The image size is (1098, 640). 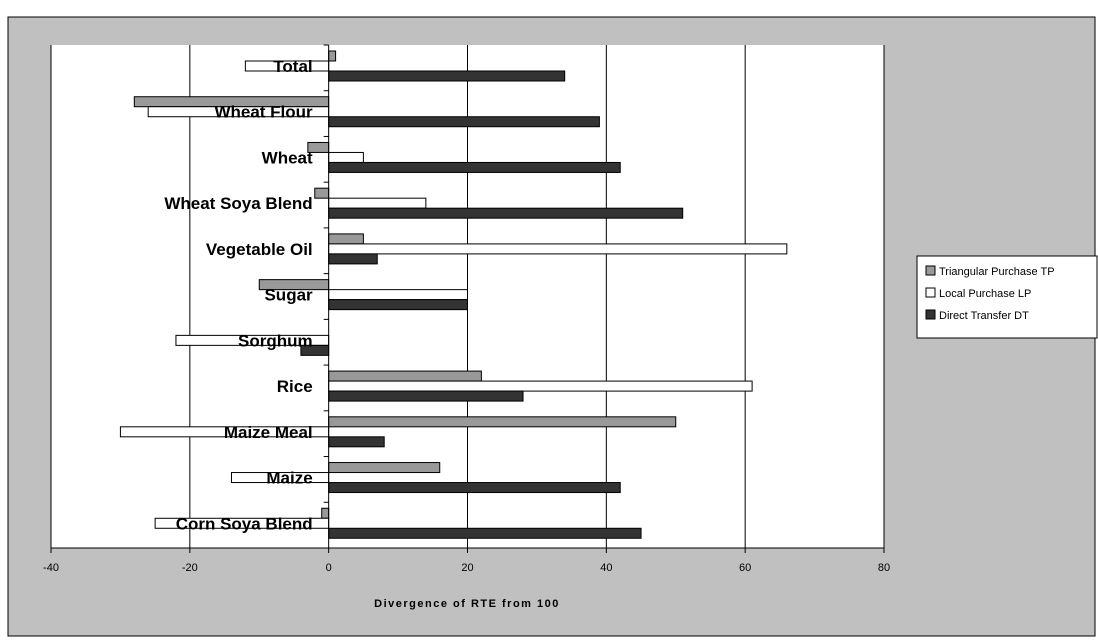 I want to click on category-label: Total, so click(x=292, y=66).